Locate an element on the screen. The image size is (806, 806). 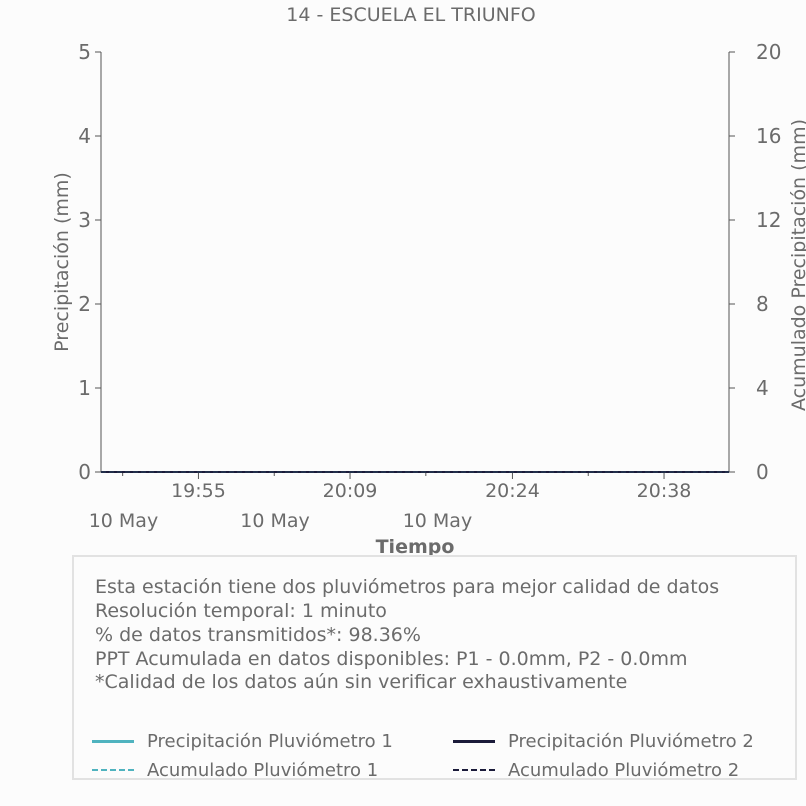
y2-tick-label: 4 is located at coordinates (762, 388).